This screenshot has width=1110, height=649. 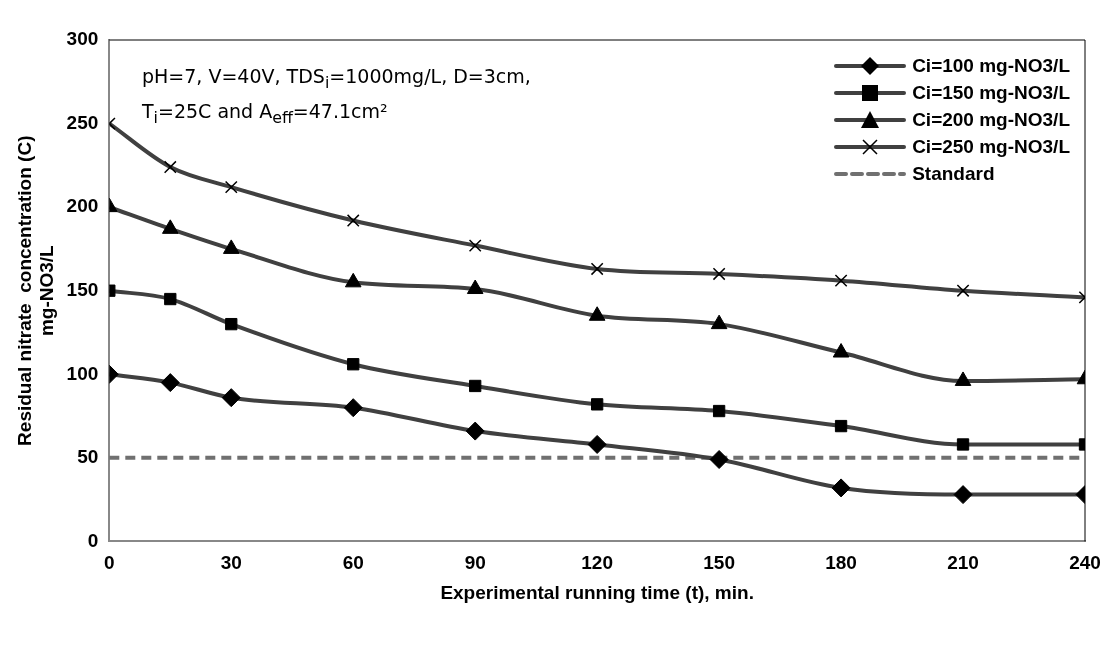 What do you see at coordinates (475, 563) in the screenshot?
I see `x-tick-label: 90` at bounding box center [475, 563].